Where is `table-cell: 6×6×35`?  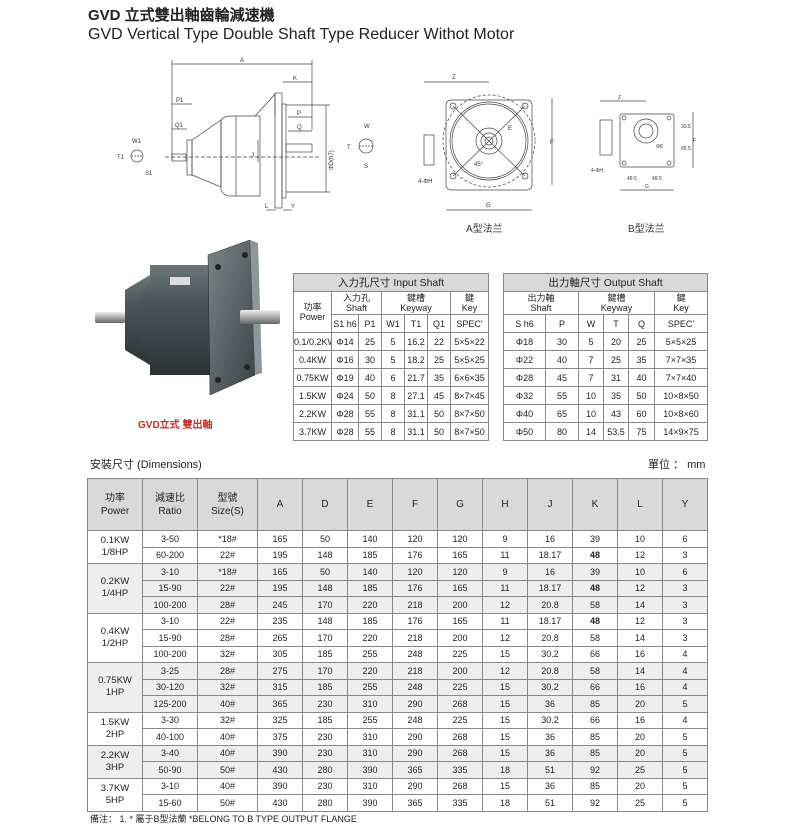 table-cell: 6×6×35 is located at coordinates (469, 377).